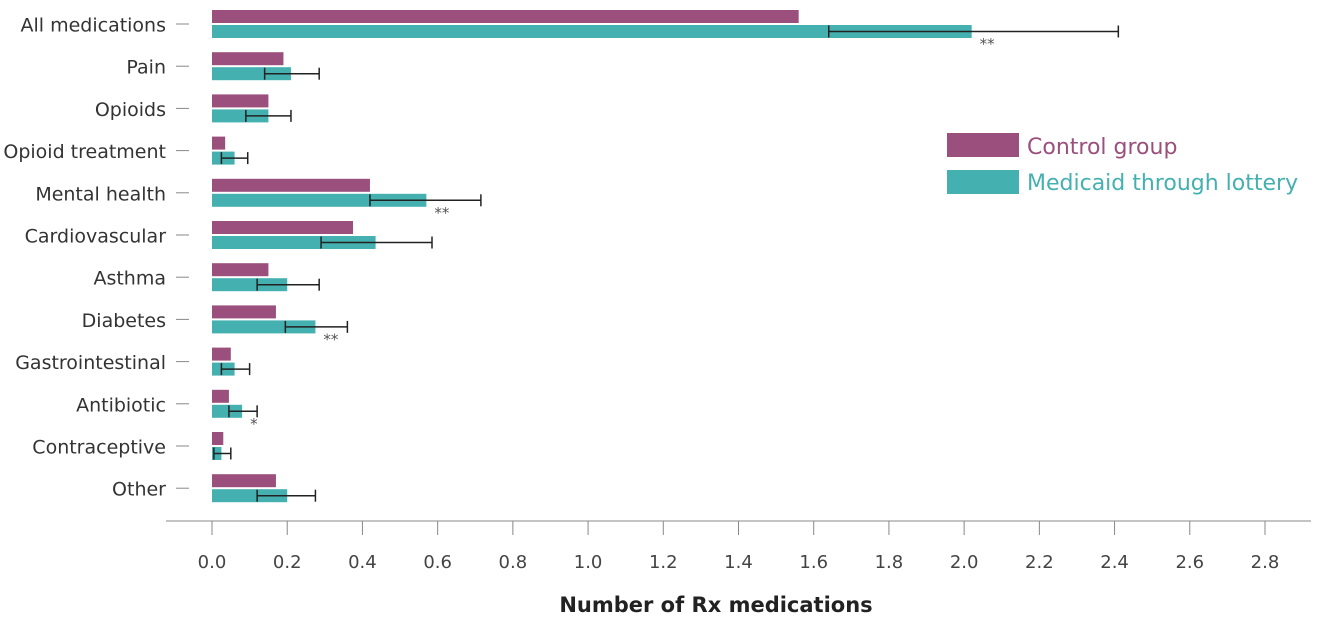 The width and height of the screenshot is (1326, 620). Describe the element at coordinates (139, 490) in the screenshot. I see `category-label: Other` at that location.